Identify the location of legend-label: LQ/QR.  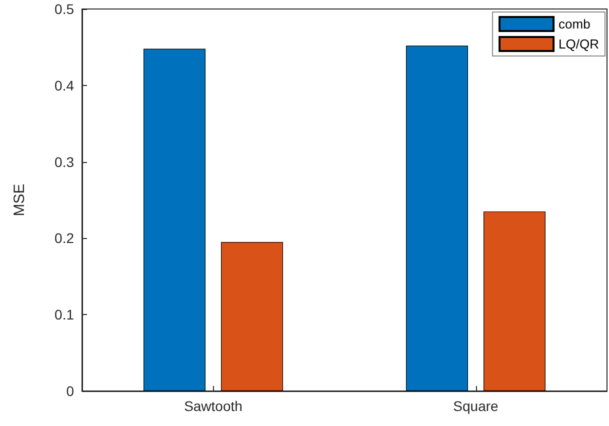
(579, 44).